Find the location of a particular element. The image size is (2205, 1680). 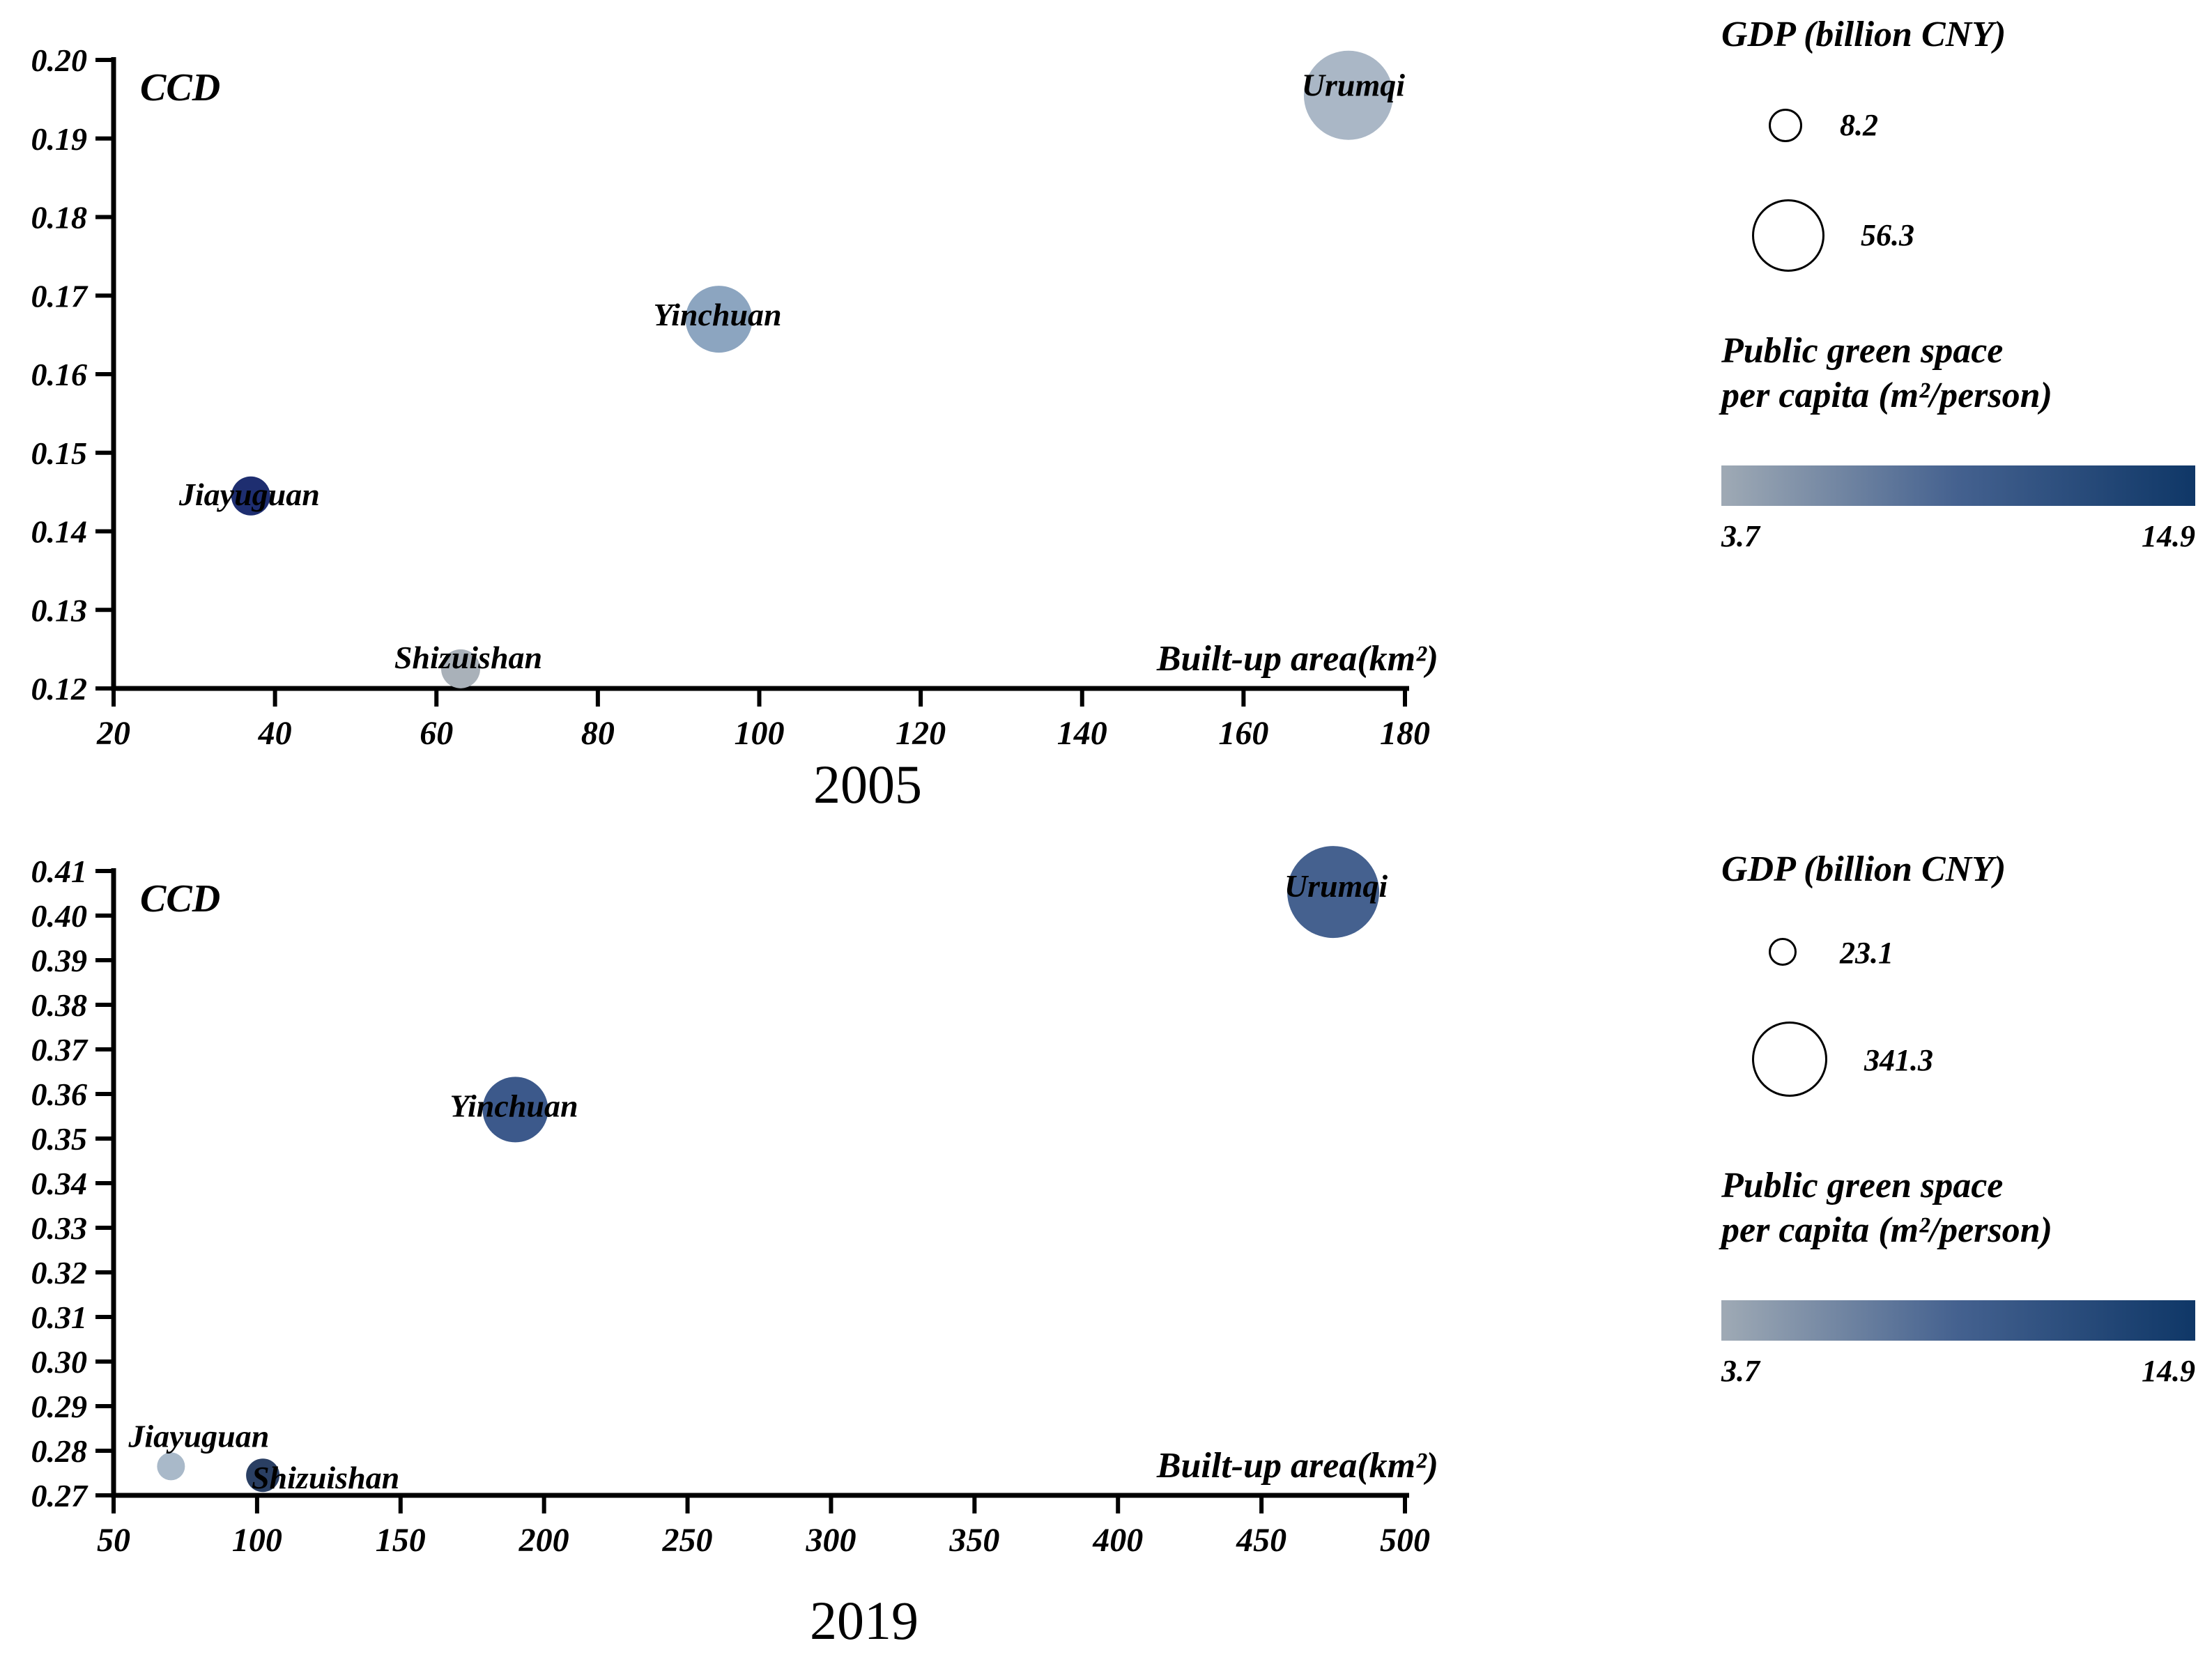

x-tick-label: 180 is located at coordinates (1405, 733).